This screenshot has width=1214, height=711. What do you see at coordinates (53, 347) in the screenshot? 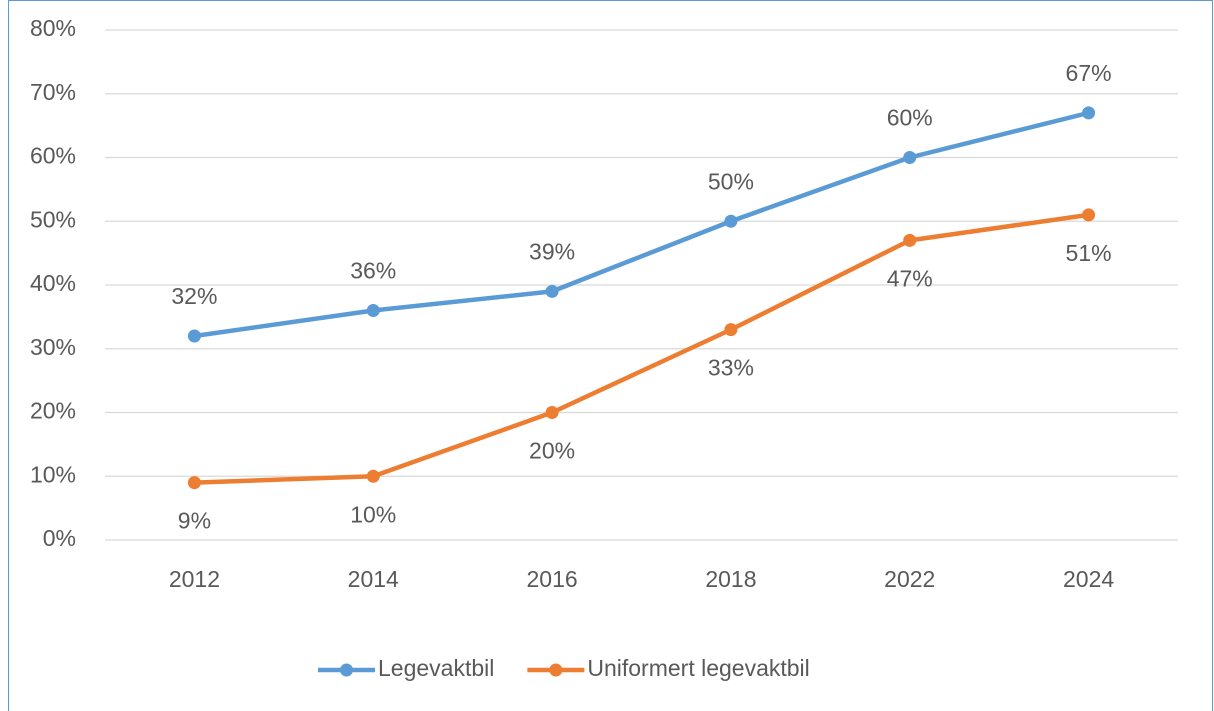
I see `y-tick-label: 30%` at bounding box center [53, 347].